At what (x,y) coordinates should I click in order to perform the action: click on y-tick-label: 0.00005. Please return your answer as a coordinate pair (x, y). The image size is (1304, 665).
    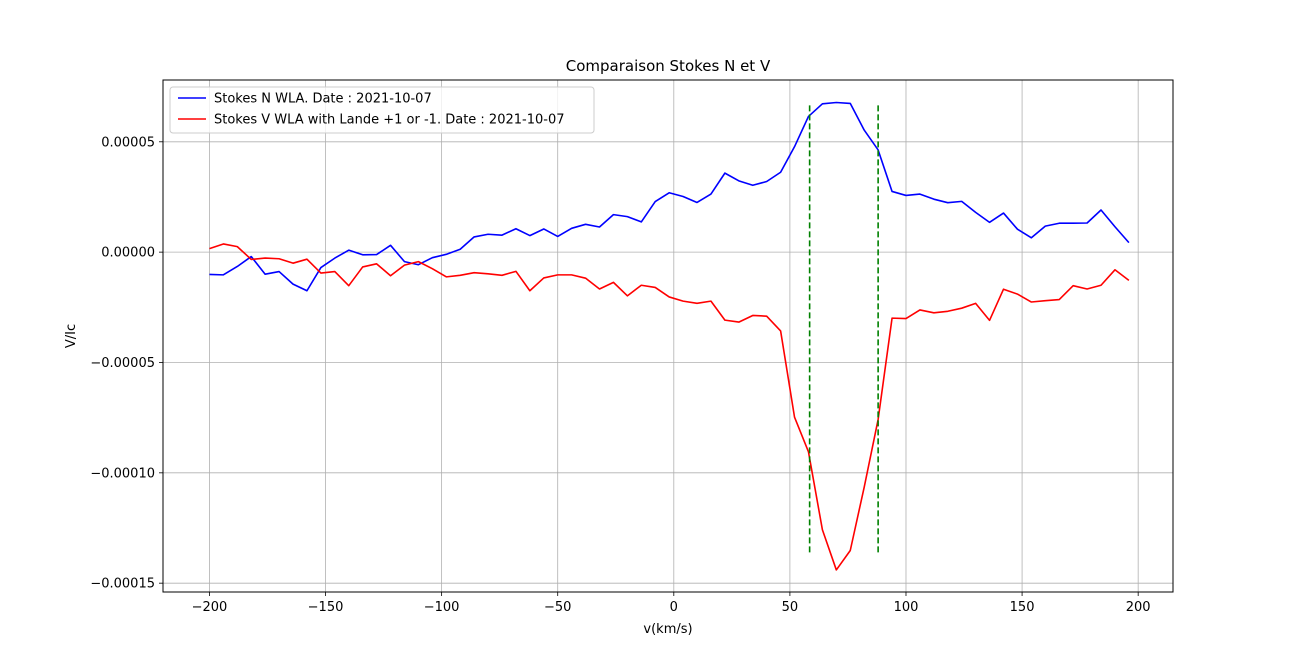
    Looking at the image, I should click on (128, 142).